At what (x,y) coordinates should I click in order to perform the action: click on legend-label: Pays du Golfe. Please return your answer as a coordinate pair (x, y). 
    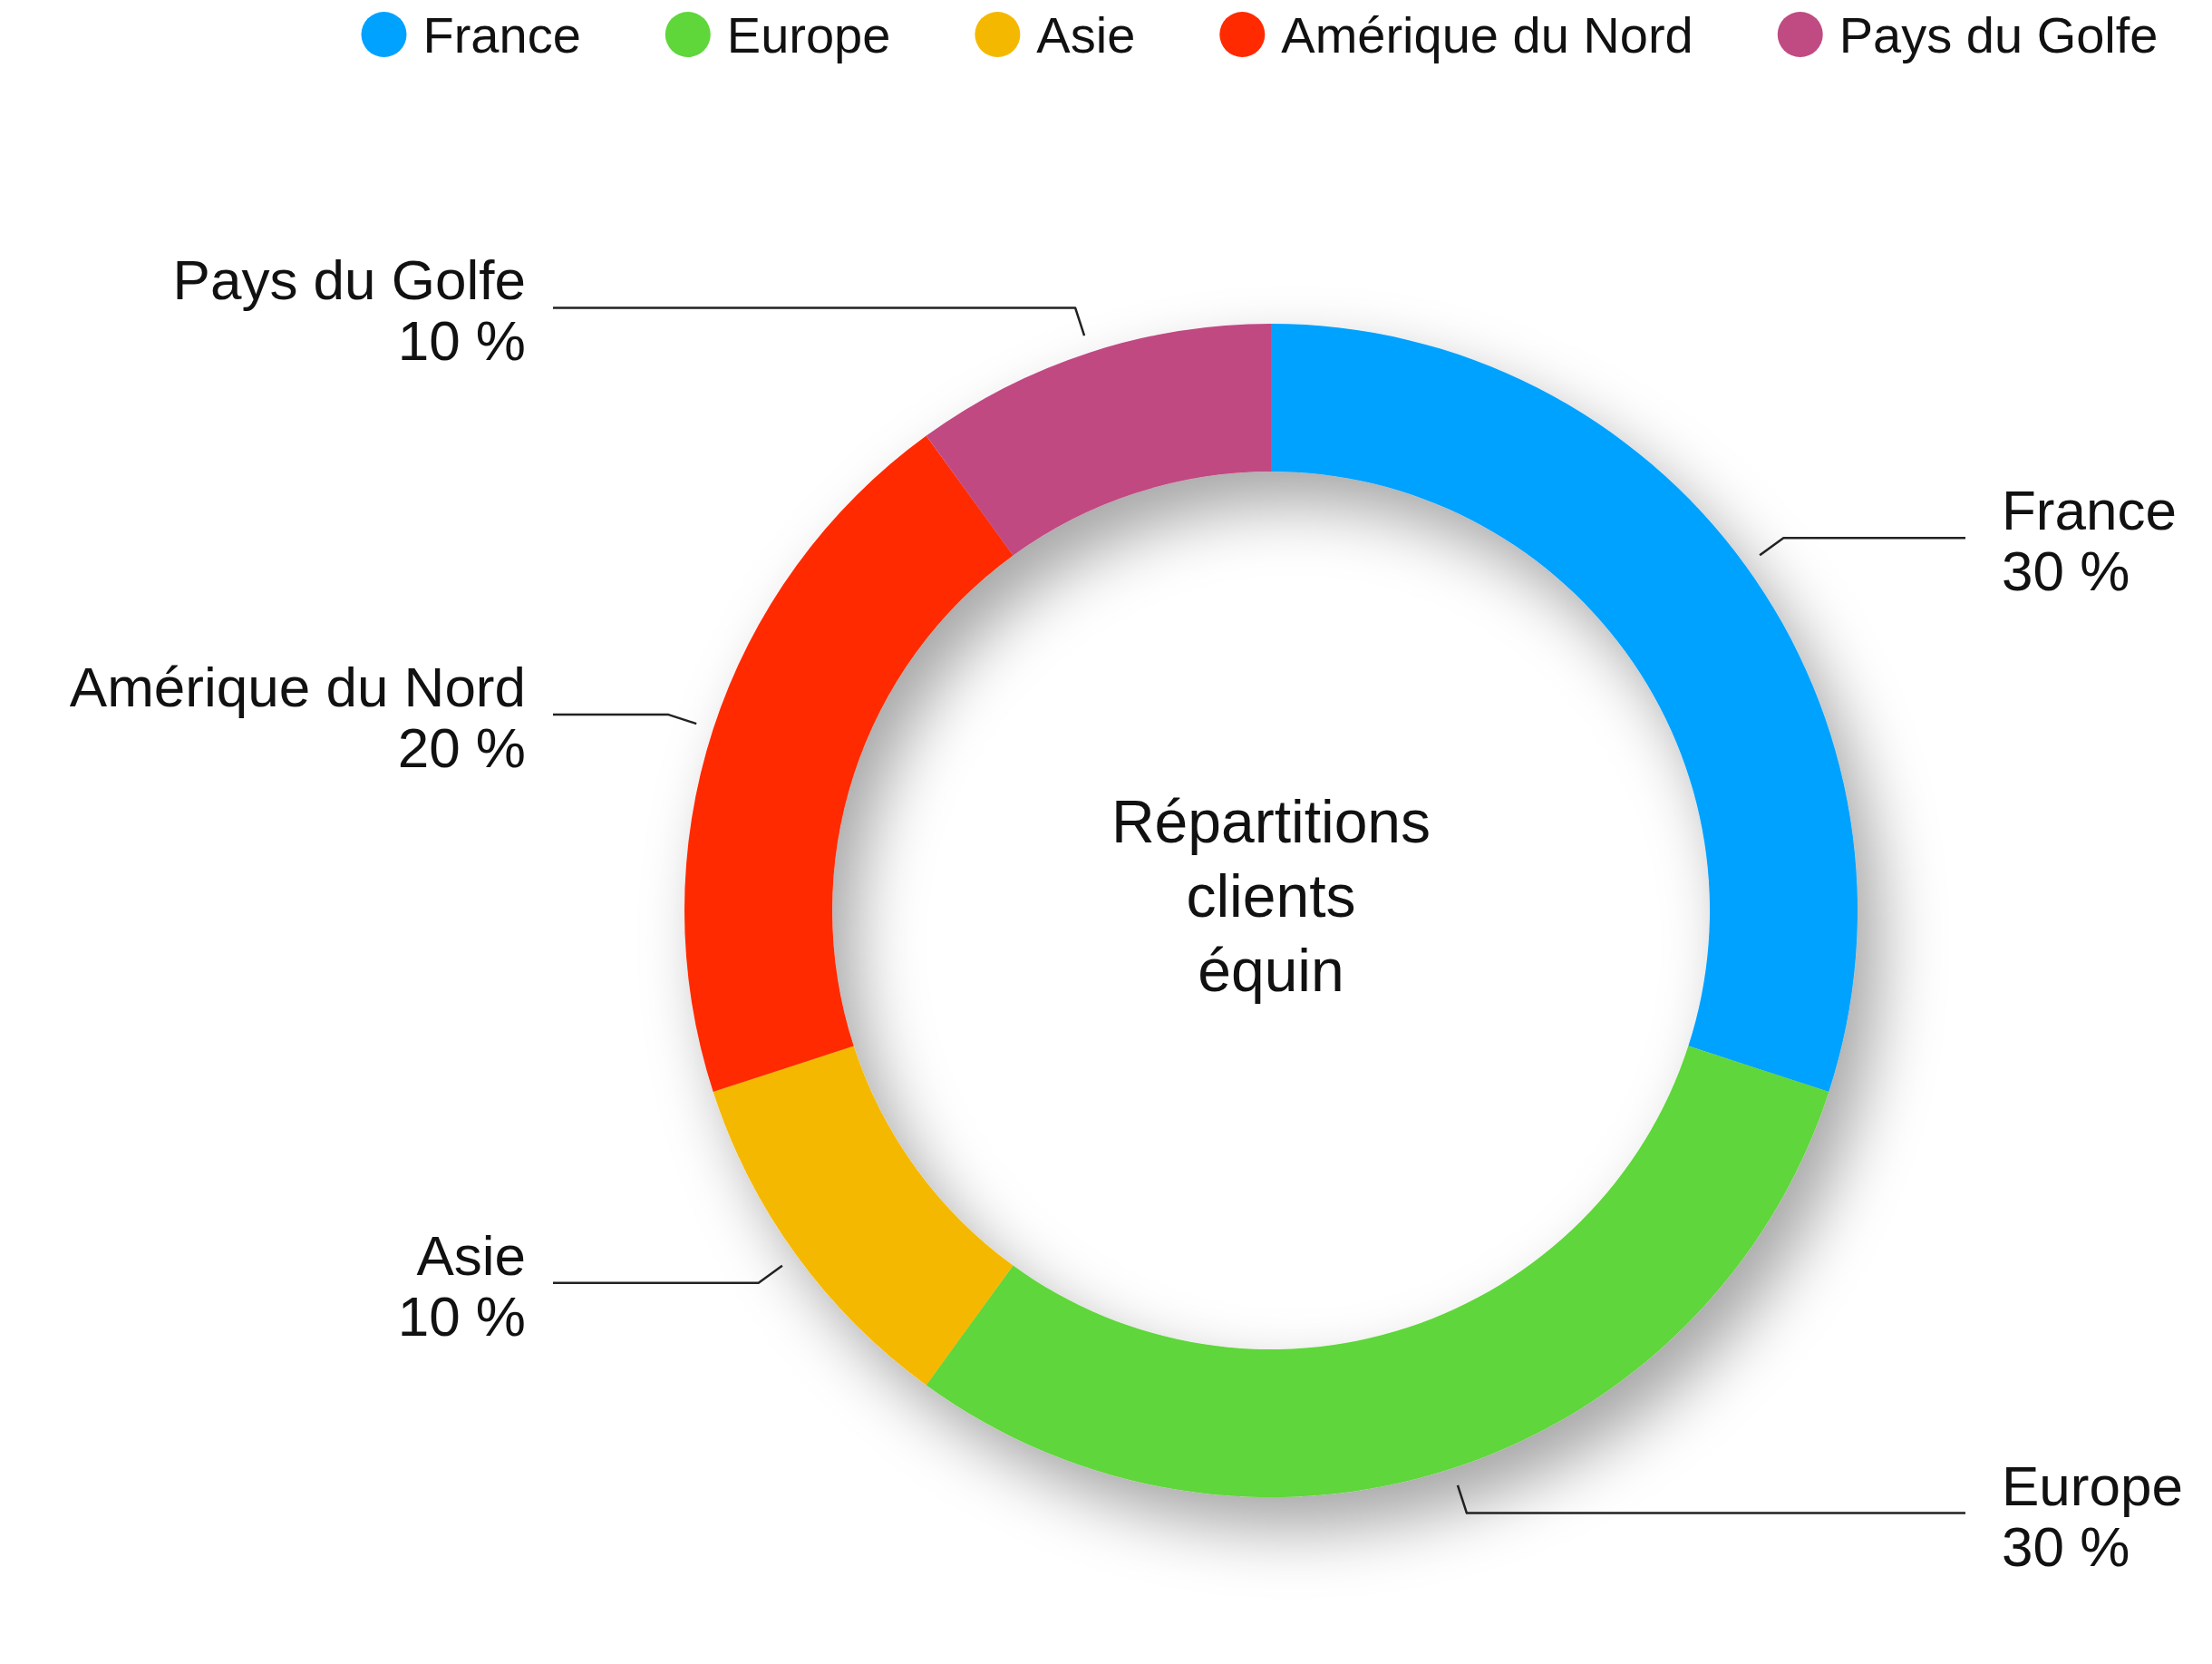
    Looking at the image, I should click on (1999, 34).